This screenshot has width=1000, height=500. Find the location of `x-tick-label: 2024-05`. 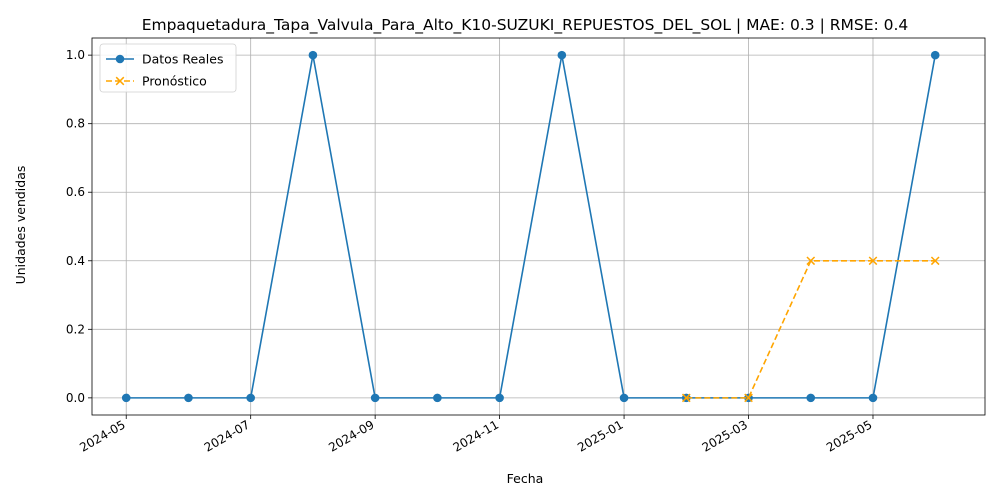

x-tick-label: 2024-05 is located at coordinates (102, 435).